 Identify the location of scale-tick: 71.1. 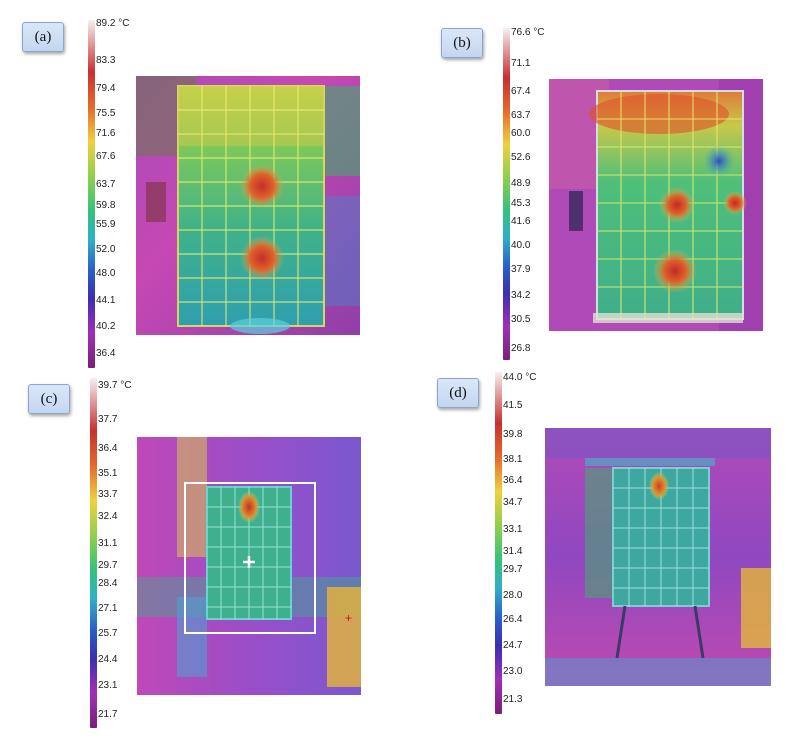
(521, 63).